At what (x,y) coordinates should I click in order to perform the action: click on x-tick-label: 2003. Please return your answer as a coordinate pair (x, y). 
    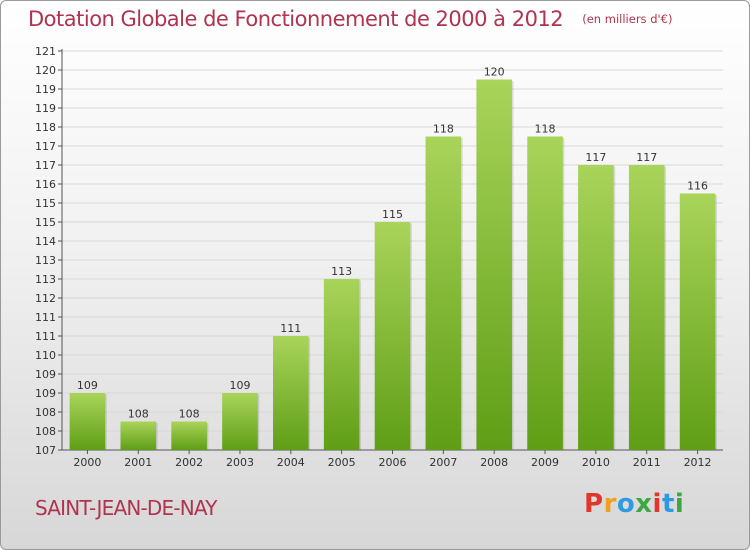
    Looking at the image, I should click on (240, 462).